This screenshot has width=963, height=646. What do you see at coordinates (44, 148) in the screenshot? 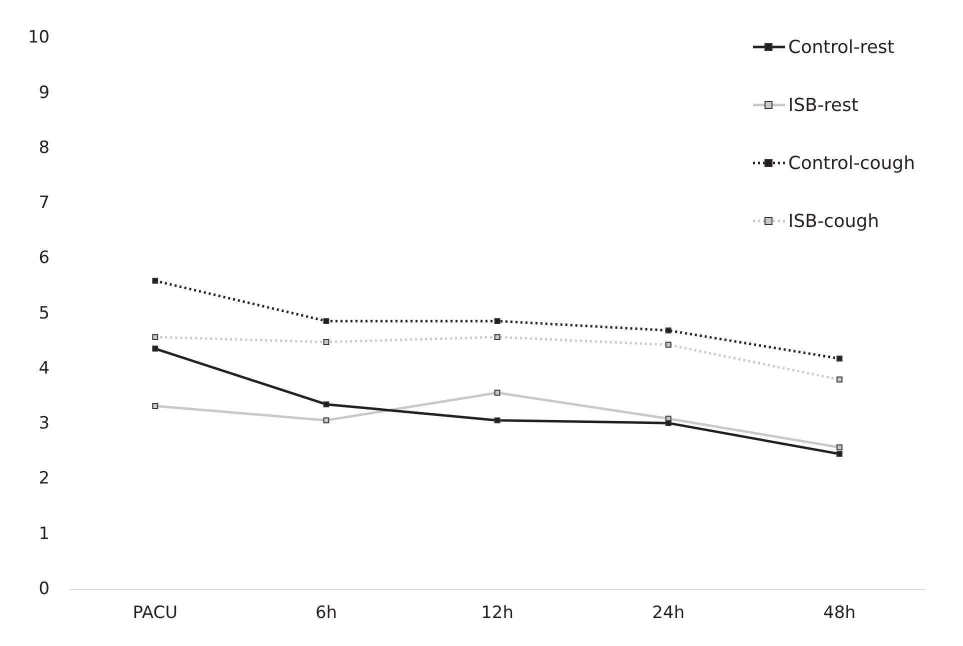
I see `y-tick-label: 8` at bounding box center [44, 148].